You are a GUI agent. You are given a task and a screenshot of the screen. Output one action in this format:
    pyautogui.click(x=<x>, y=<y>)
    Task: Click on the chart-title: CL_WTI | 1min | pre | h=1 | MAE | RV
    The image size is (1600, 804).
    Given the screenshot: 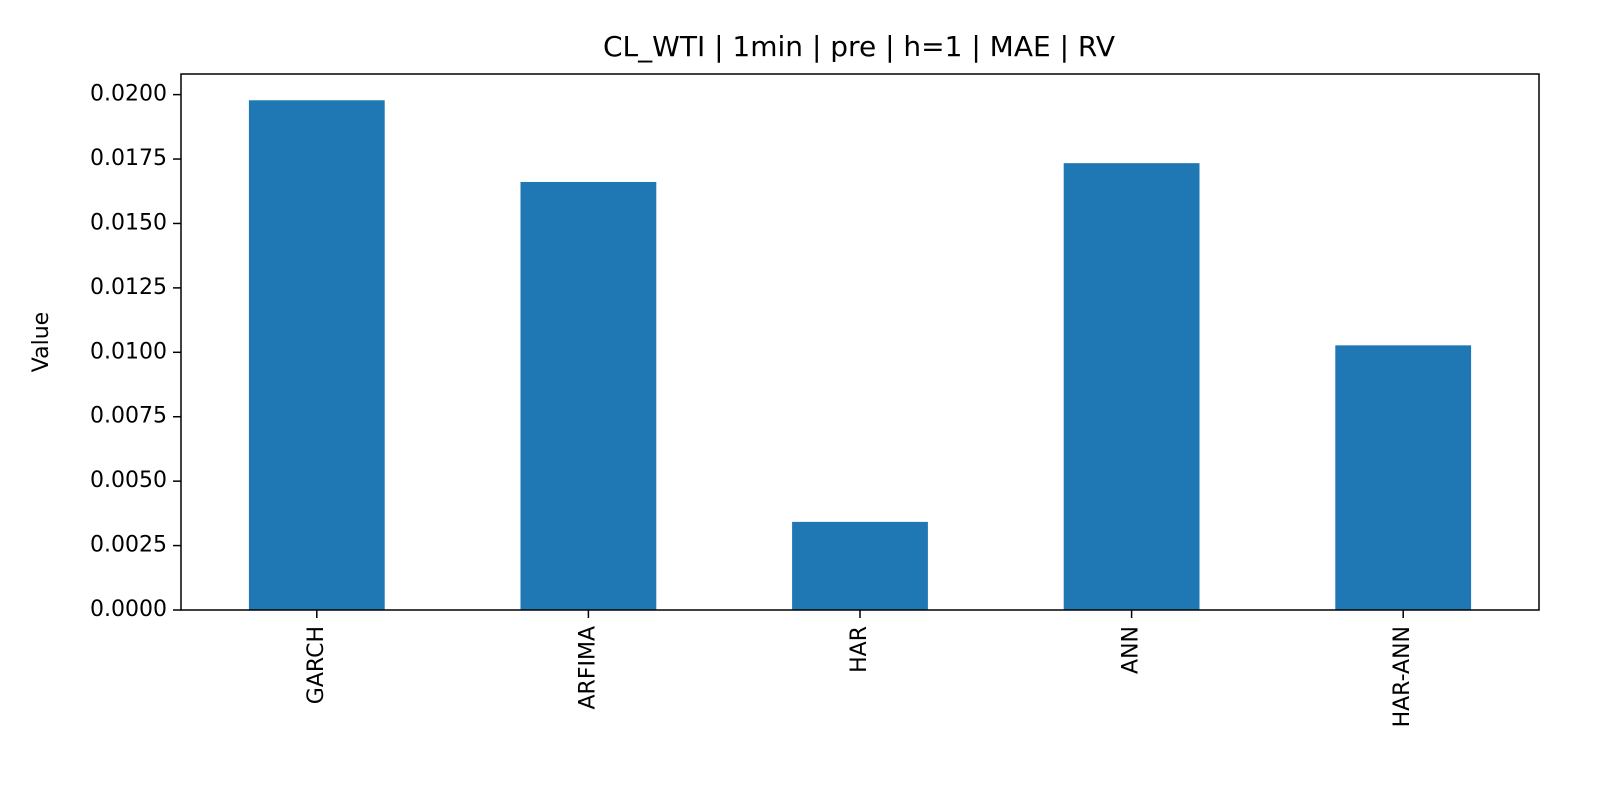 What is the action you would take?
    pyautogui.click(x=859, y=46)
    